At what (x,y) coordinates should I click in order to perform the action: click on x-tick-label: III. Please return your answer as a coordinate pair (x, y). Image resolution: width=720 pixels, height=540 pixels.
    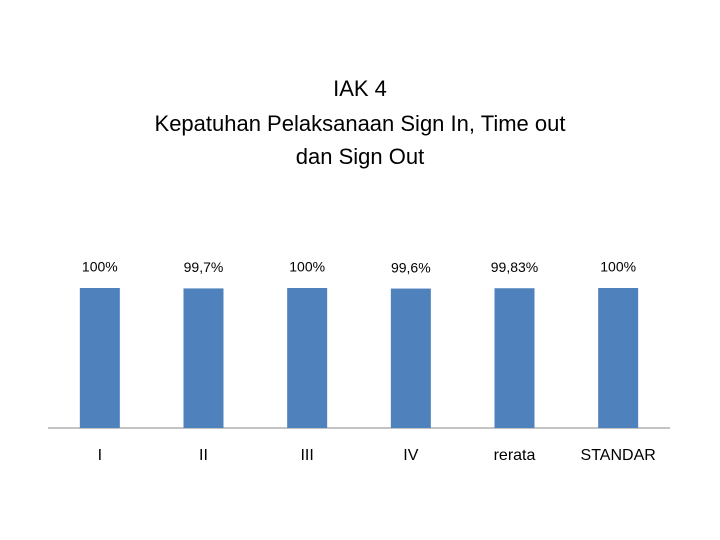
    Looking at the image, I should click on (306, 455).